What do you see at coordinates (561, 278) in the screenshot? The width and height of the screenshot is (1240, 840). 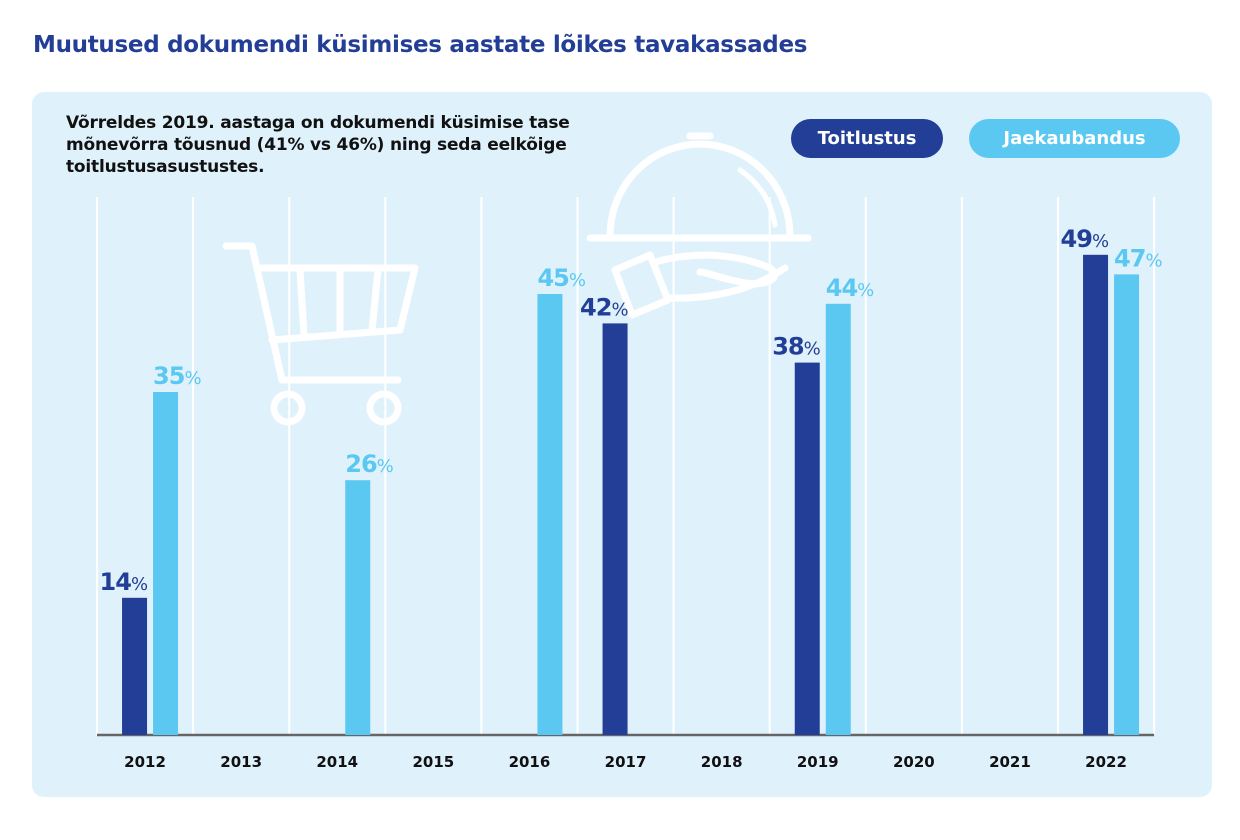 I see `data-label: 45%` at bounding box center [561, 278].